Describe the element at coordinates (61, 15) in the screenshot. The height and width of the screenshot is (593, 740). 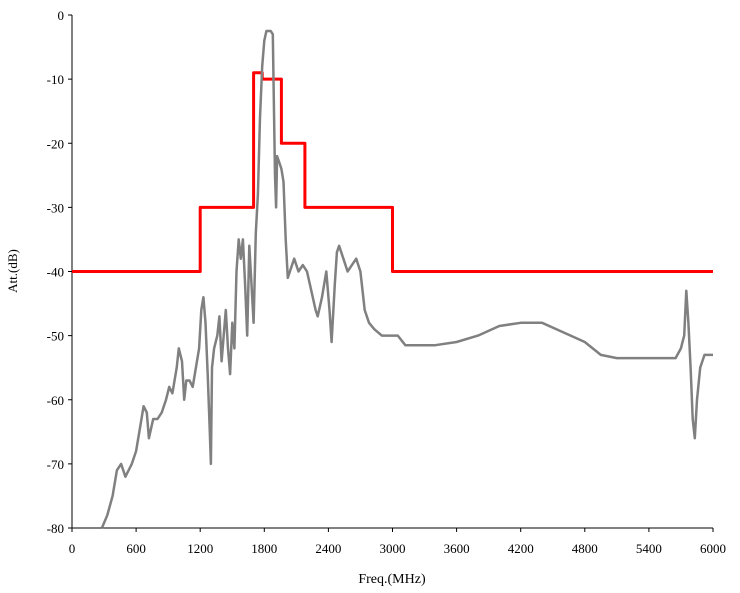
I see `y-tick-label: 0` at that location.